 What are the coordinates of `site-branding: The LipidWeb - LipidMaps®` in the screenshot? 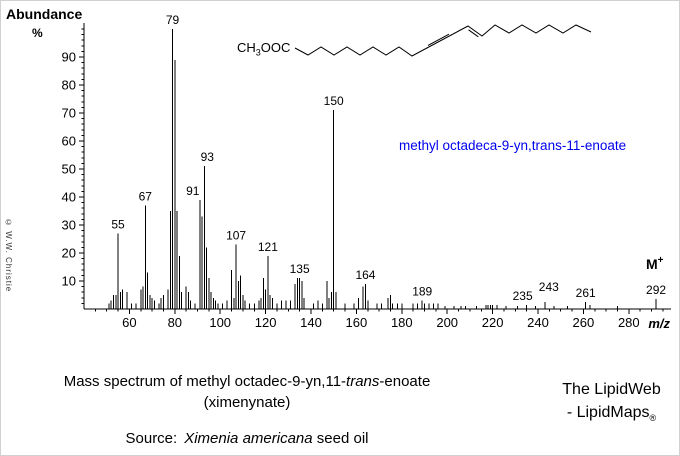 It's located at (611, 404).